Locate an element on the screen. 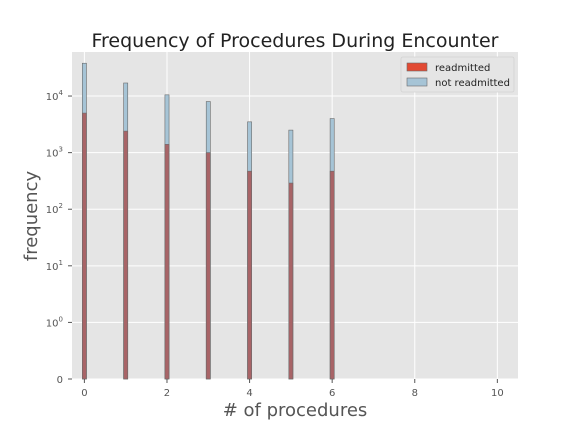 The width and height of the screenshot is (576, 432). x-tick-label: 8 is located at coordinates (415, 393).